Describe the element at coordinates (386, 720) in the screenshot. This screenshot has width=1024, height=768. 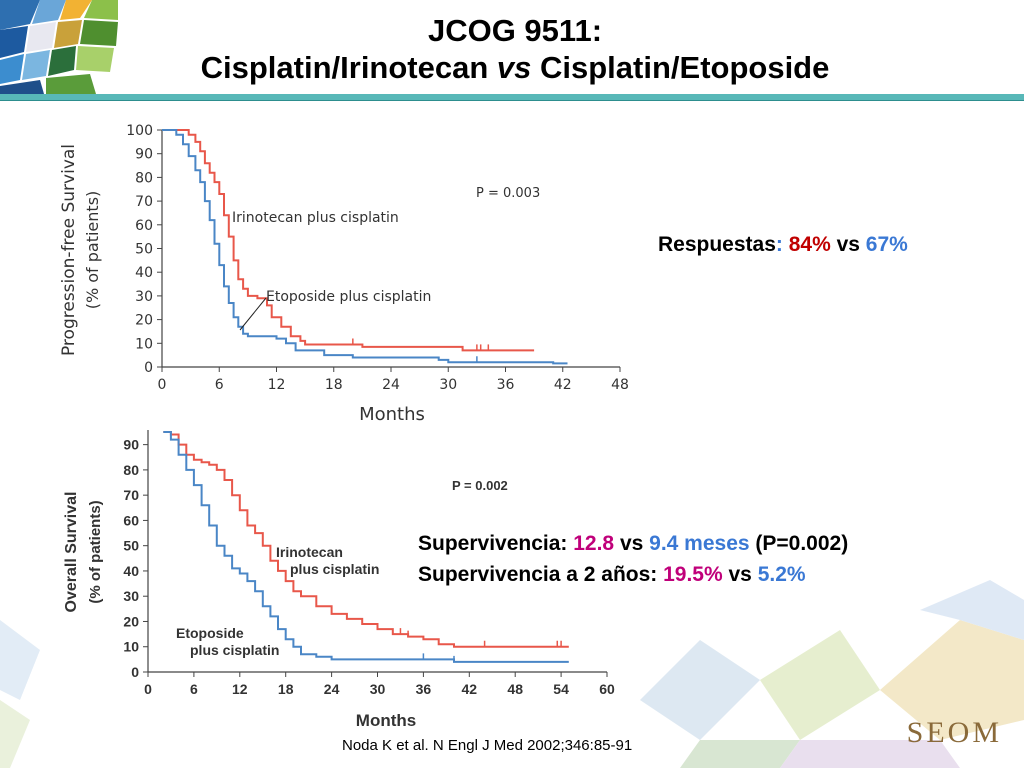
I see `os-xlabel: Months` at that location.